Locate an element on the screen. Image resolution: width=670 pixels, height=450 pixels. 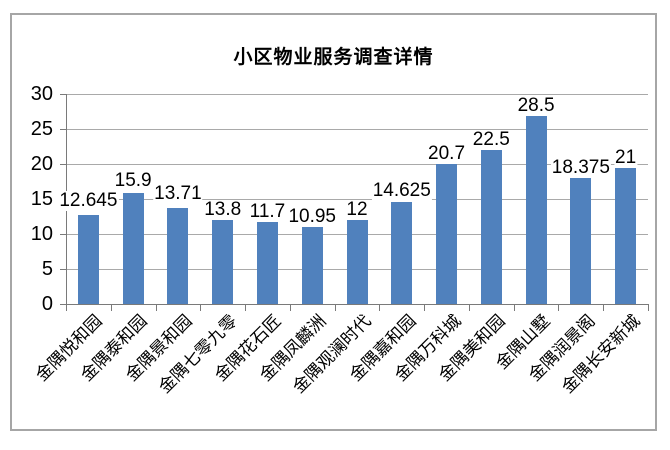
bar-value-label: 18.375 is located at coordinates (580, 168).